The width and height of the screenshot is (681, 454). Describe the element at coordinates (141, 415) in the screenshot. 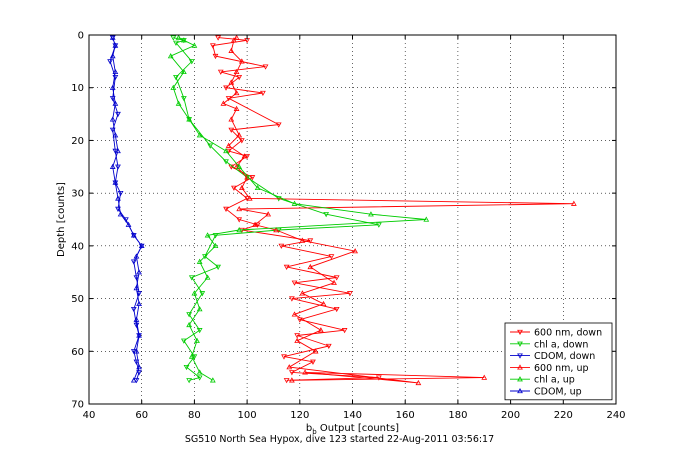

I see `x-tick-label: 60` at that location.